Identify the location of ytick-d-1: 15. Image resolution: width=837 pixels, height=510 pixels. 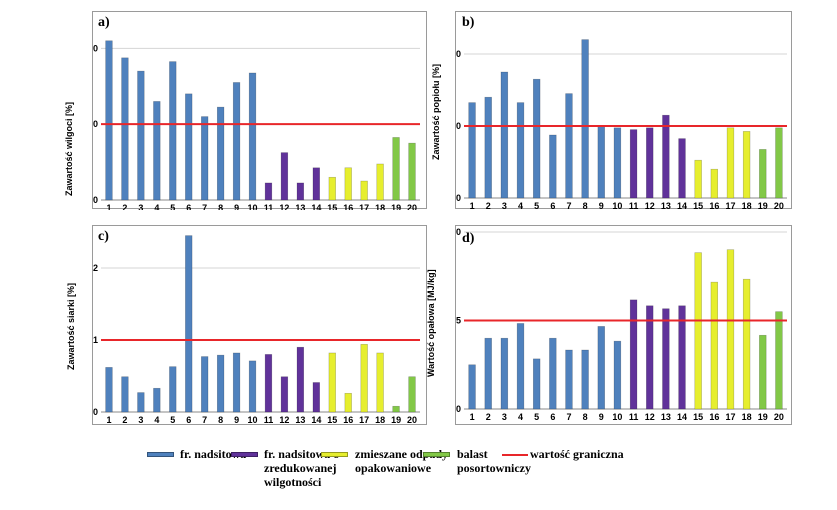
(458, 321).